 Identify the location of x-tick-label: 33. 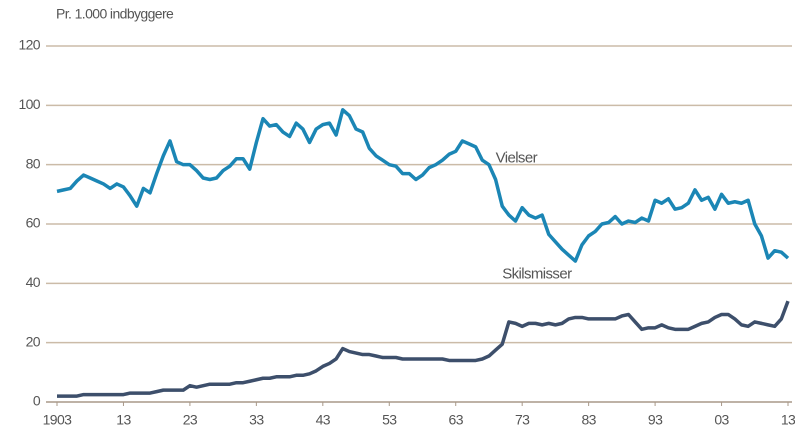
(256, 420).